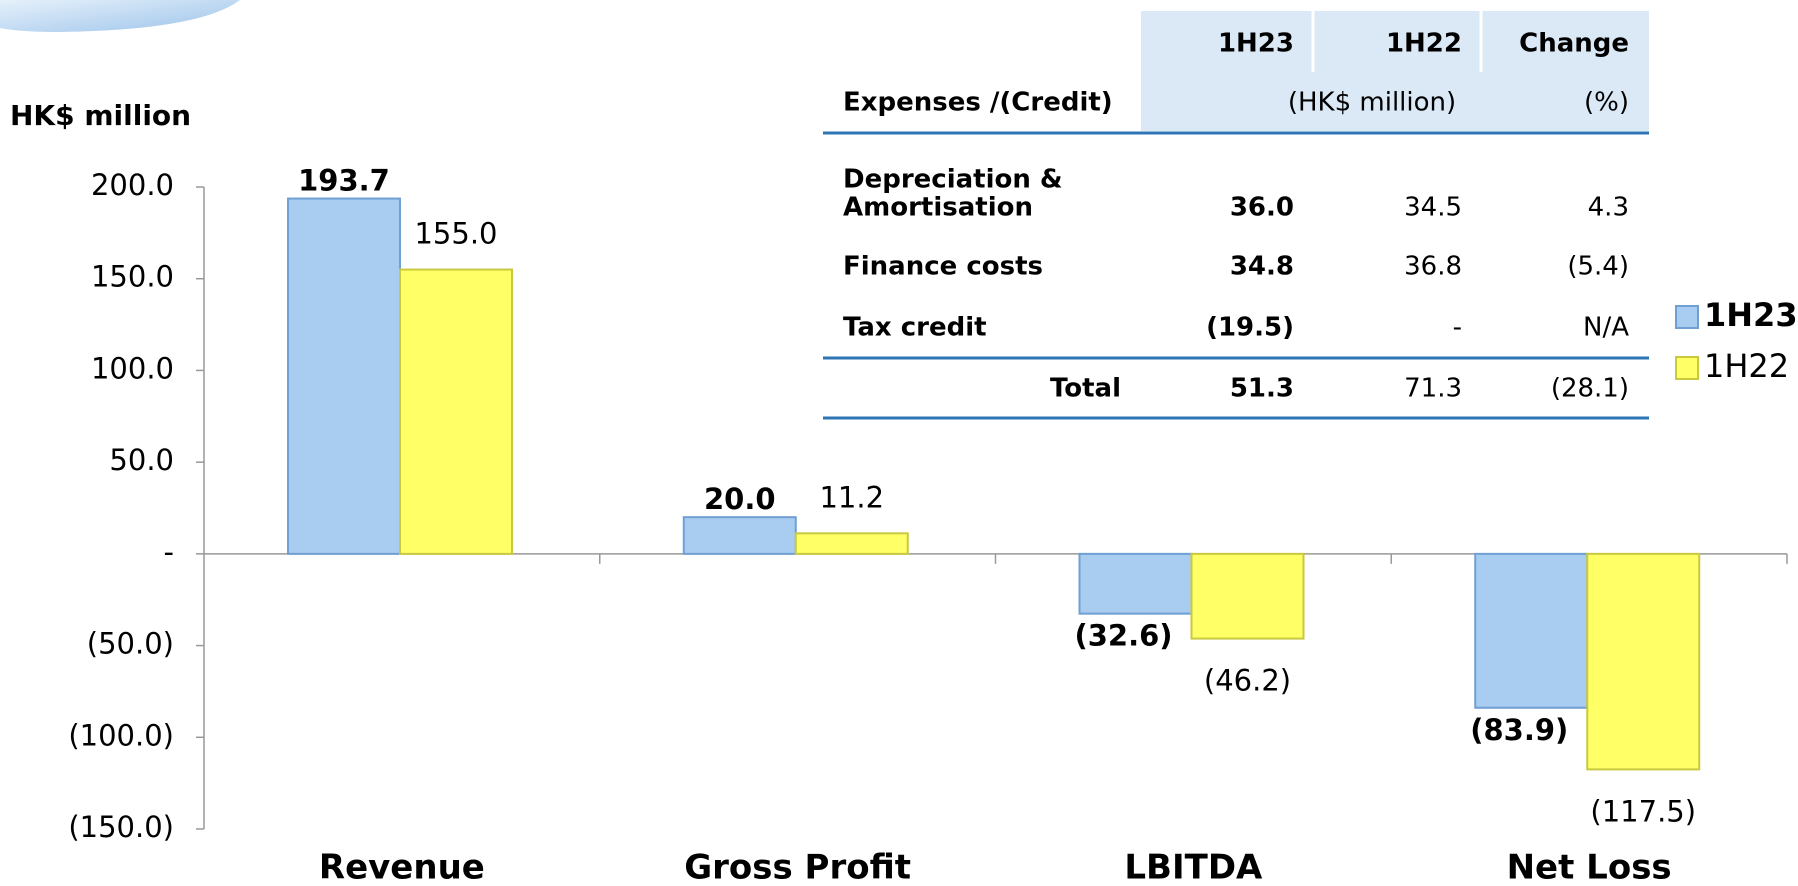 The image size is (1798, 886). Describe the element at coordinates (1247, 681) in the screenshot. I see `data-label: (46.2)` at that location.